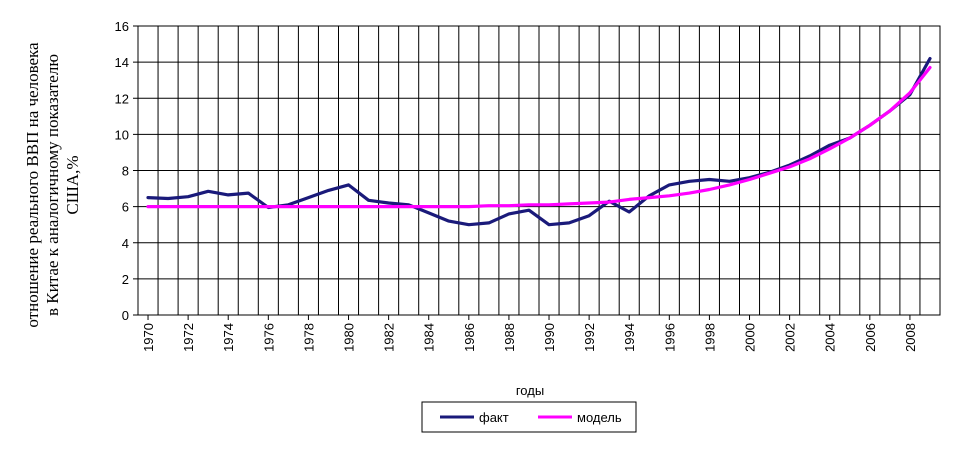 The height and width of the screenshot is (455, 962). I want to click on x-tick-label: 1978, so click(308, 337).